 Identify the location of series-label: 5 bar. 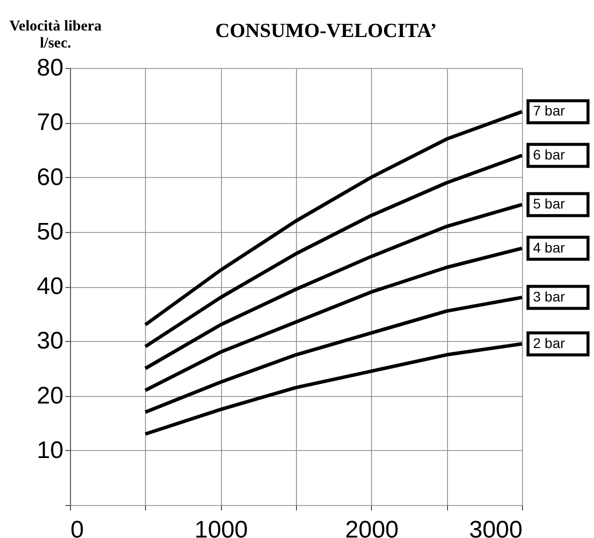
(549, 204).